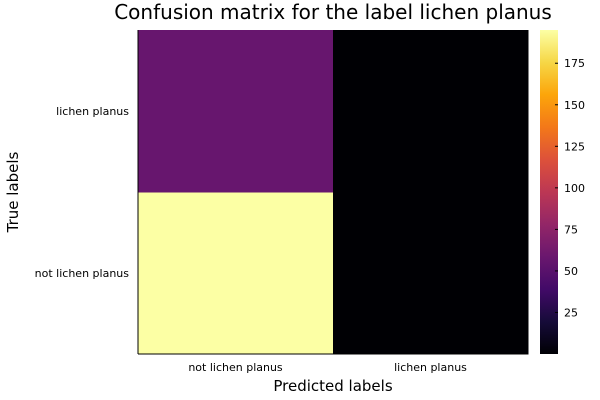  I want to click on colorbar-tick-label: 25, so click(571, 312).